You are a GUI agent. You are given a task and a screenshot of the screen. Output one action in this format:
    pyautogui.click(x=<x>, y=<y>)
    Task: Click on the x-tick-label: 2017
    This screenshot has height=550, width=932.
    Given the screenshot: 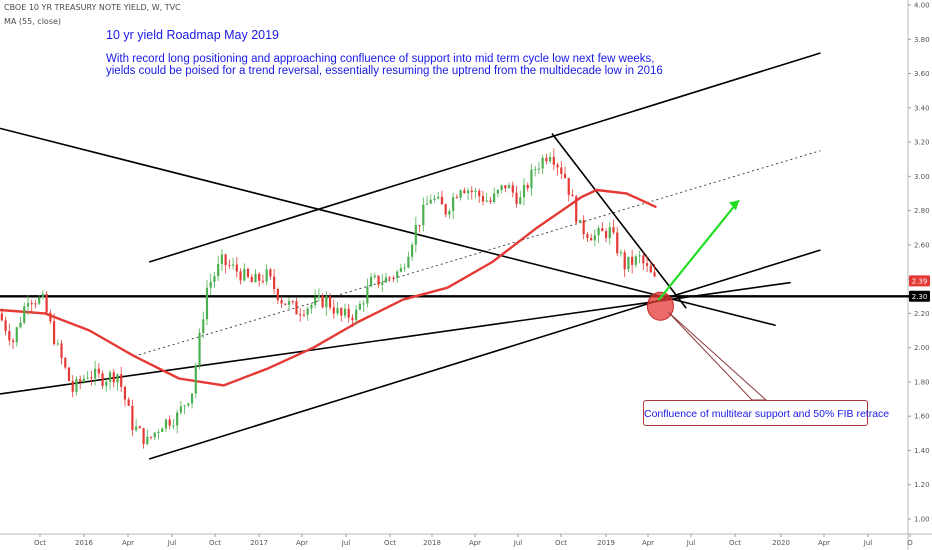 What is the action you would take?
    pyautogui.click(x=259, y=543)
    